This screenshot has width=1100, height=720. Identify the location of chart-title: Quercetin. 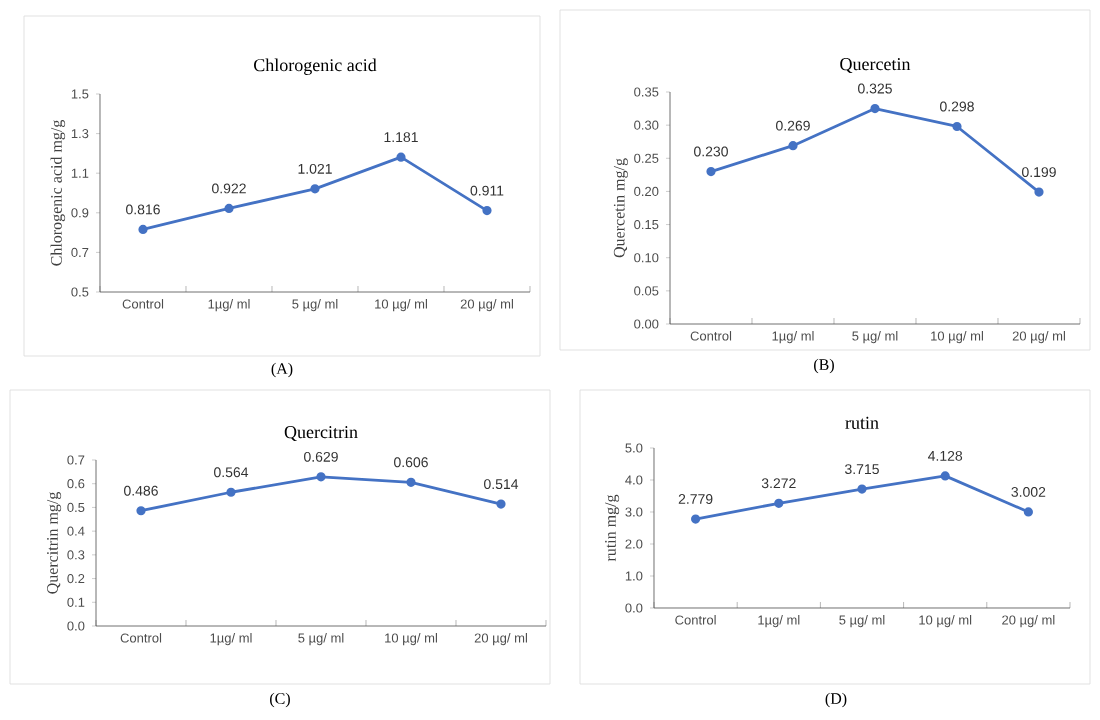
(875, 65).